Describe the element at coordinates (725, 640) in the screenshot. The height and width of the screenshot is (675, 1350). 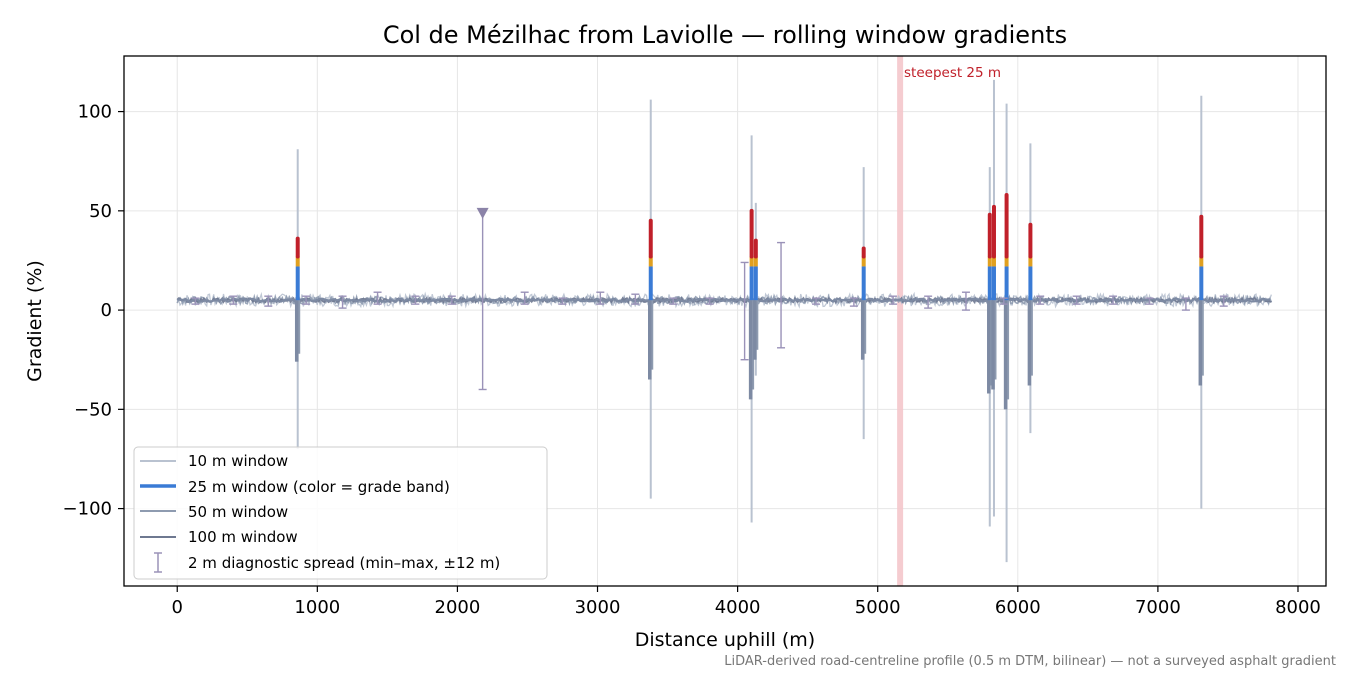
I see `x-axis-label: Distance uphill (m)` at that location.